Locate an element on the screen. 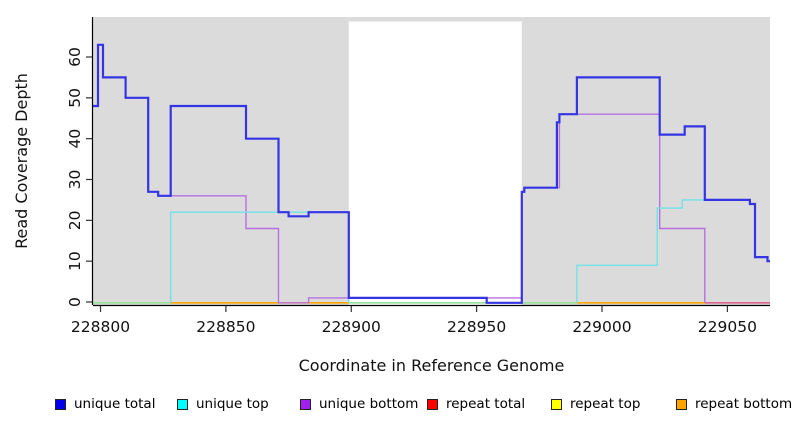  y-tick-label: 40 is located at coordinates (75, 139).